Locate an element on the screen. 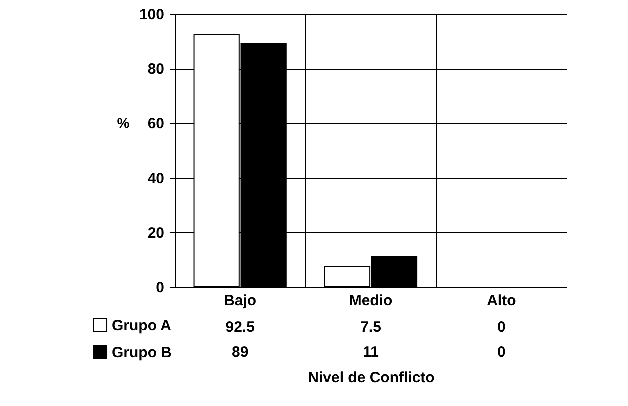 The height and width of the screenshot is (406, 628). data-label: 11 is located at coordinates (371, 352).